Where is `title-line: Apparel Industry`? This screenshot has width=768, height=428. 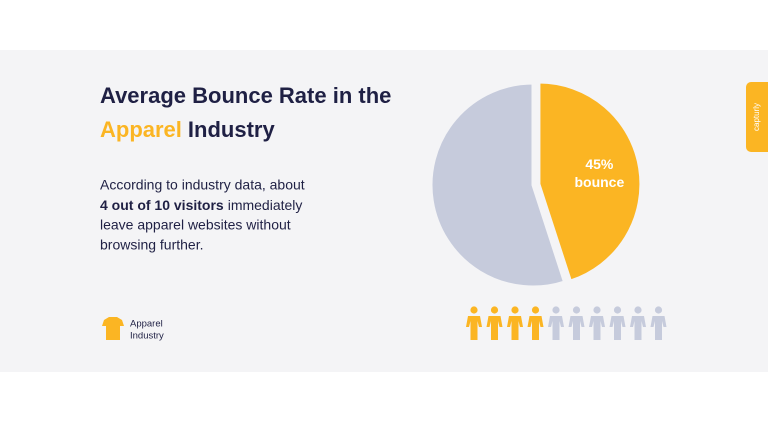
title-line: Apparel Industry is located at coordinates (187, 129).